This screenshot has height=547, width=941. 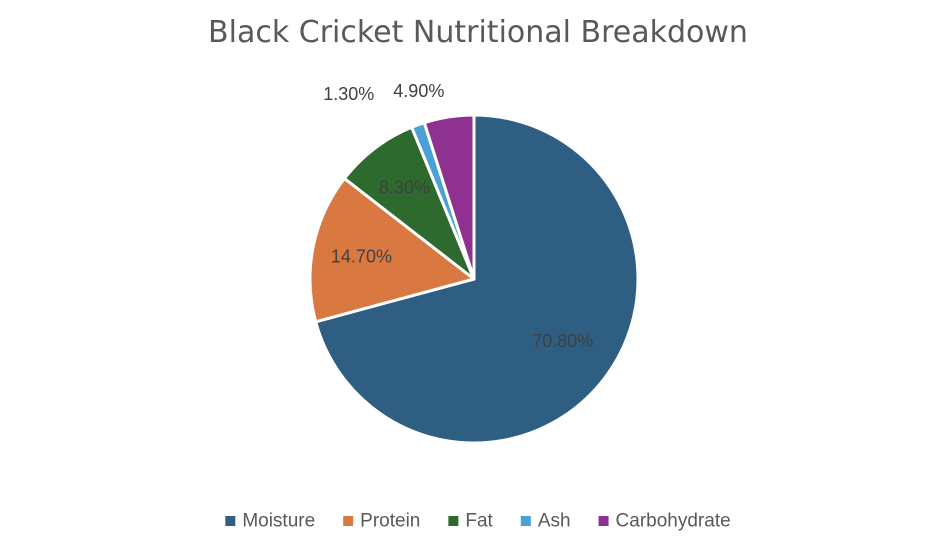 I want to click on legend-swatch-carbohydrate, so click(x=603, y=521).